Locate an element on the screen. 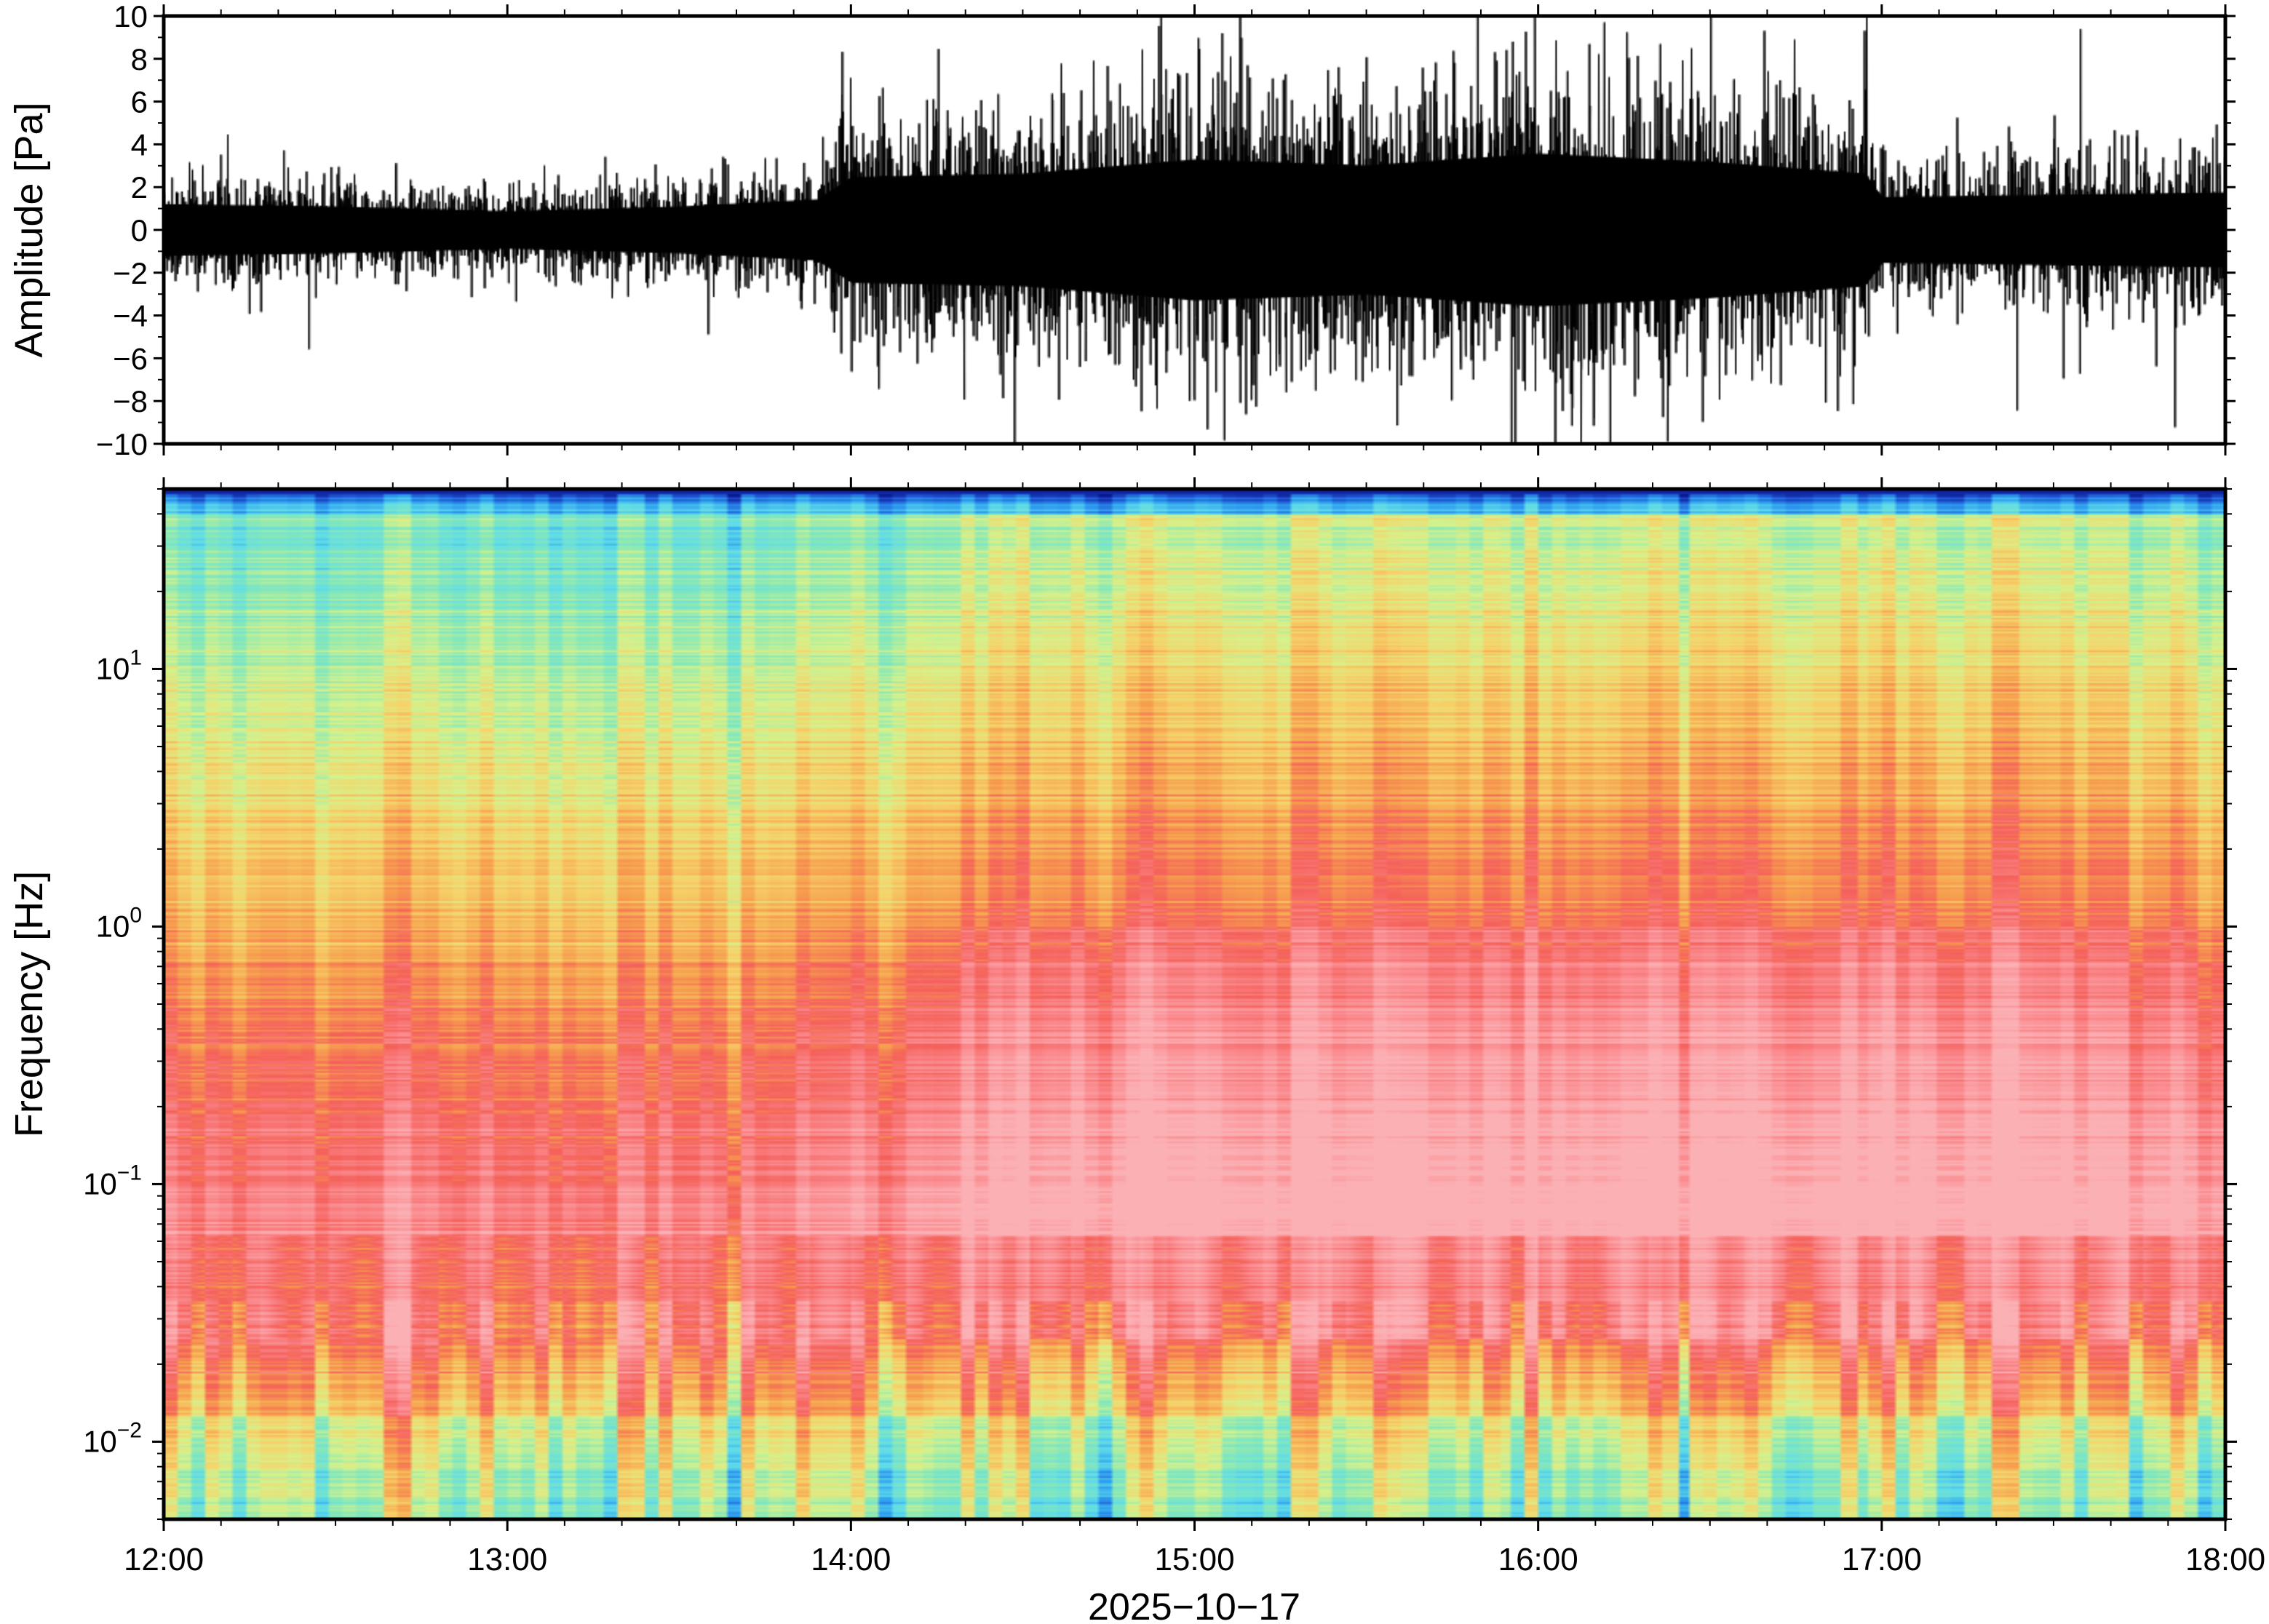 This screenshot has height=1624, width=2269. amplitude-tick-label: −10 is located at coordinates (122, 444).